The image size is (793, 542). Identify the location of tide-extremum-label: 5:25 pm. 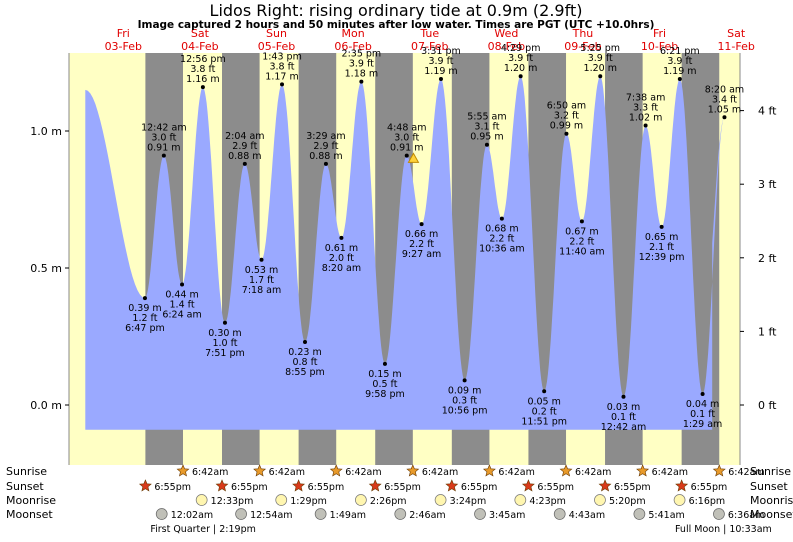
(600, 48).